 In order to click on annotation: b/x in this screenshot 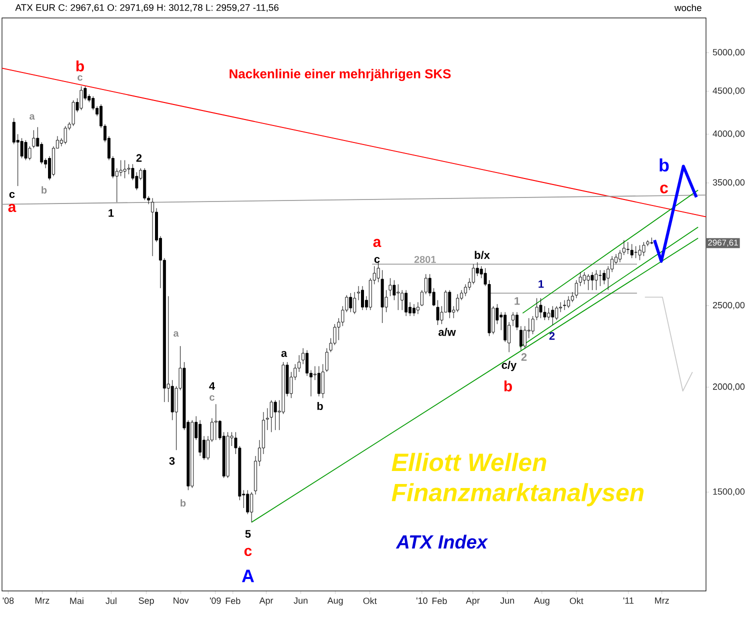, I will do `click(482, 255)`.